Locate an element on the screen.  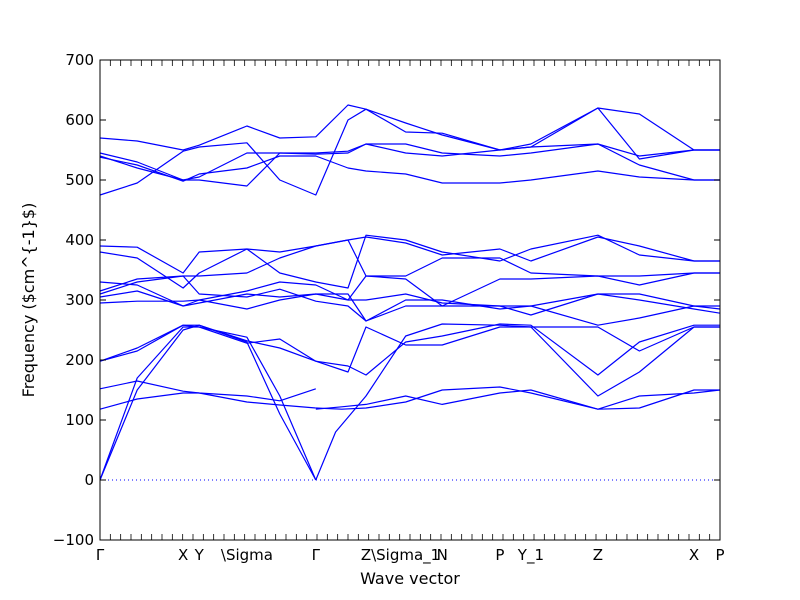
y-tick-label: 600 is located at coordinates (79, 120).